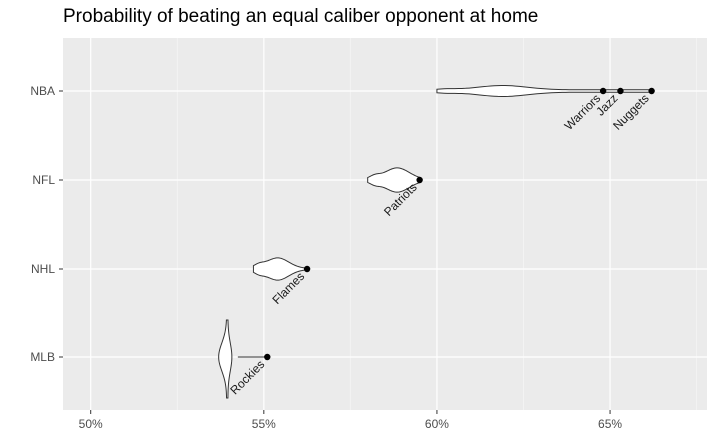 This screenshot has height=443, width=713. Describe the element at coordinates (419, 180) in the screenshot. I see `team-point-patriots` at that location.